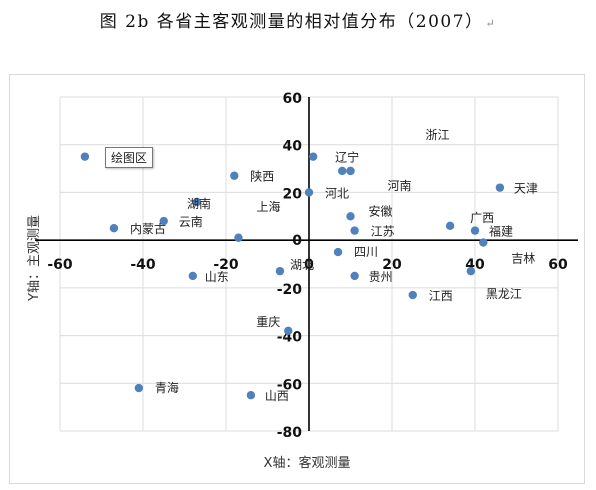 Image resolution: width=596 pixels, height=490 pixels. What do you see at coordinates (290, 433) in the screenshot?
I see `y-tick-label: -80` at bounding box center [290, 433].